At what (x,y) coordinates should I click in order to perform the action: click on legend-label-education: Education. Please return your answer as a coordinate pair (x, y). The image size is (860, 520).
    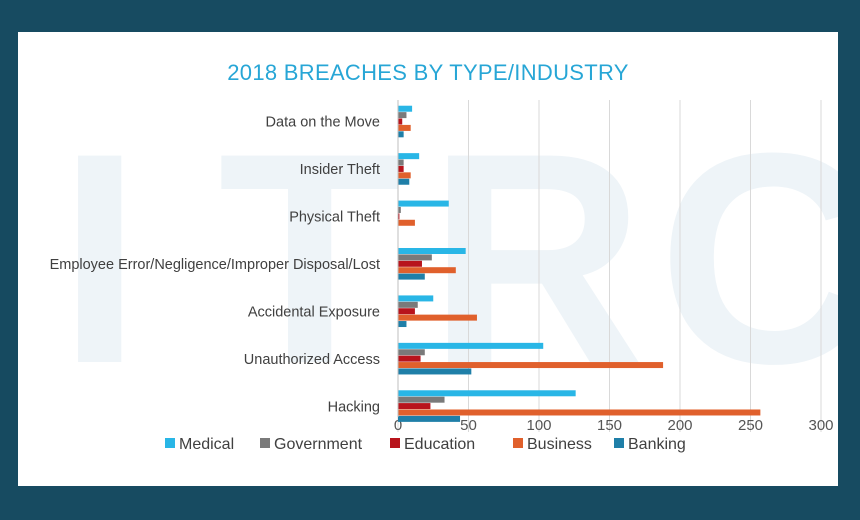
    Looking at the image, I should click on (439, 444).